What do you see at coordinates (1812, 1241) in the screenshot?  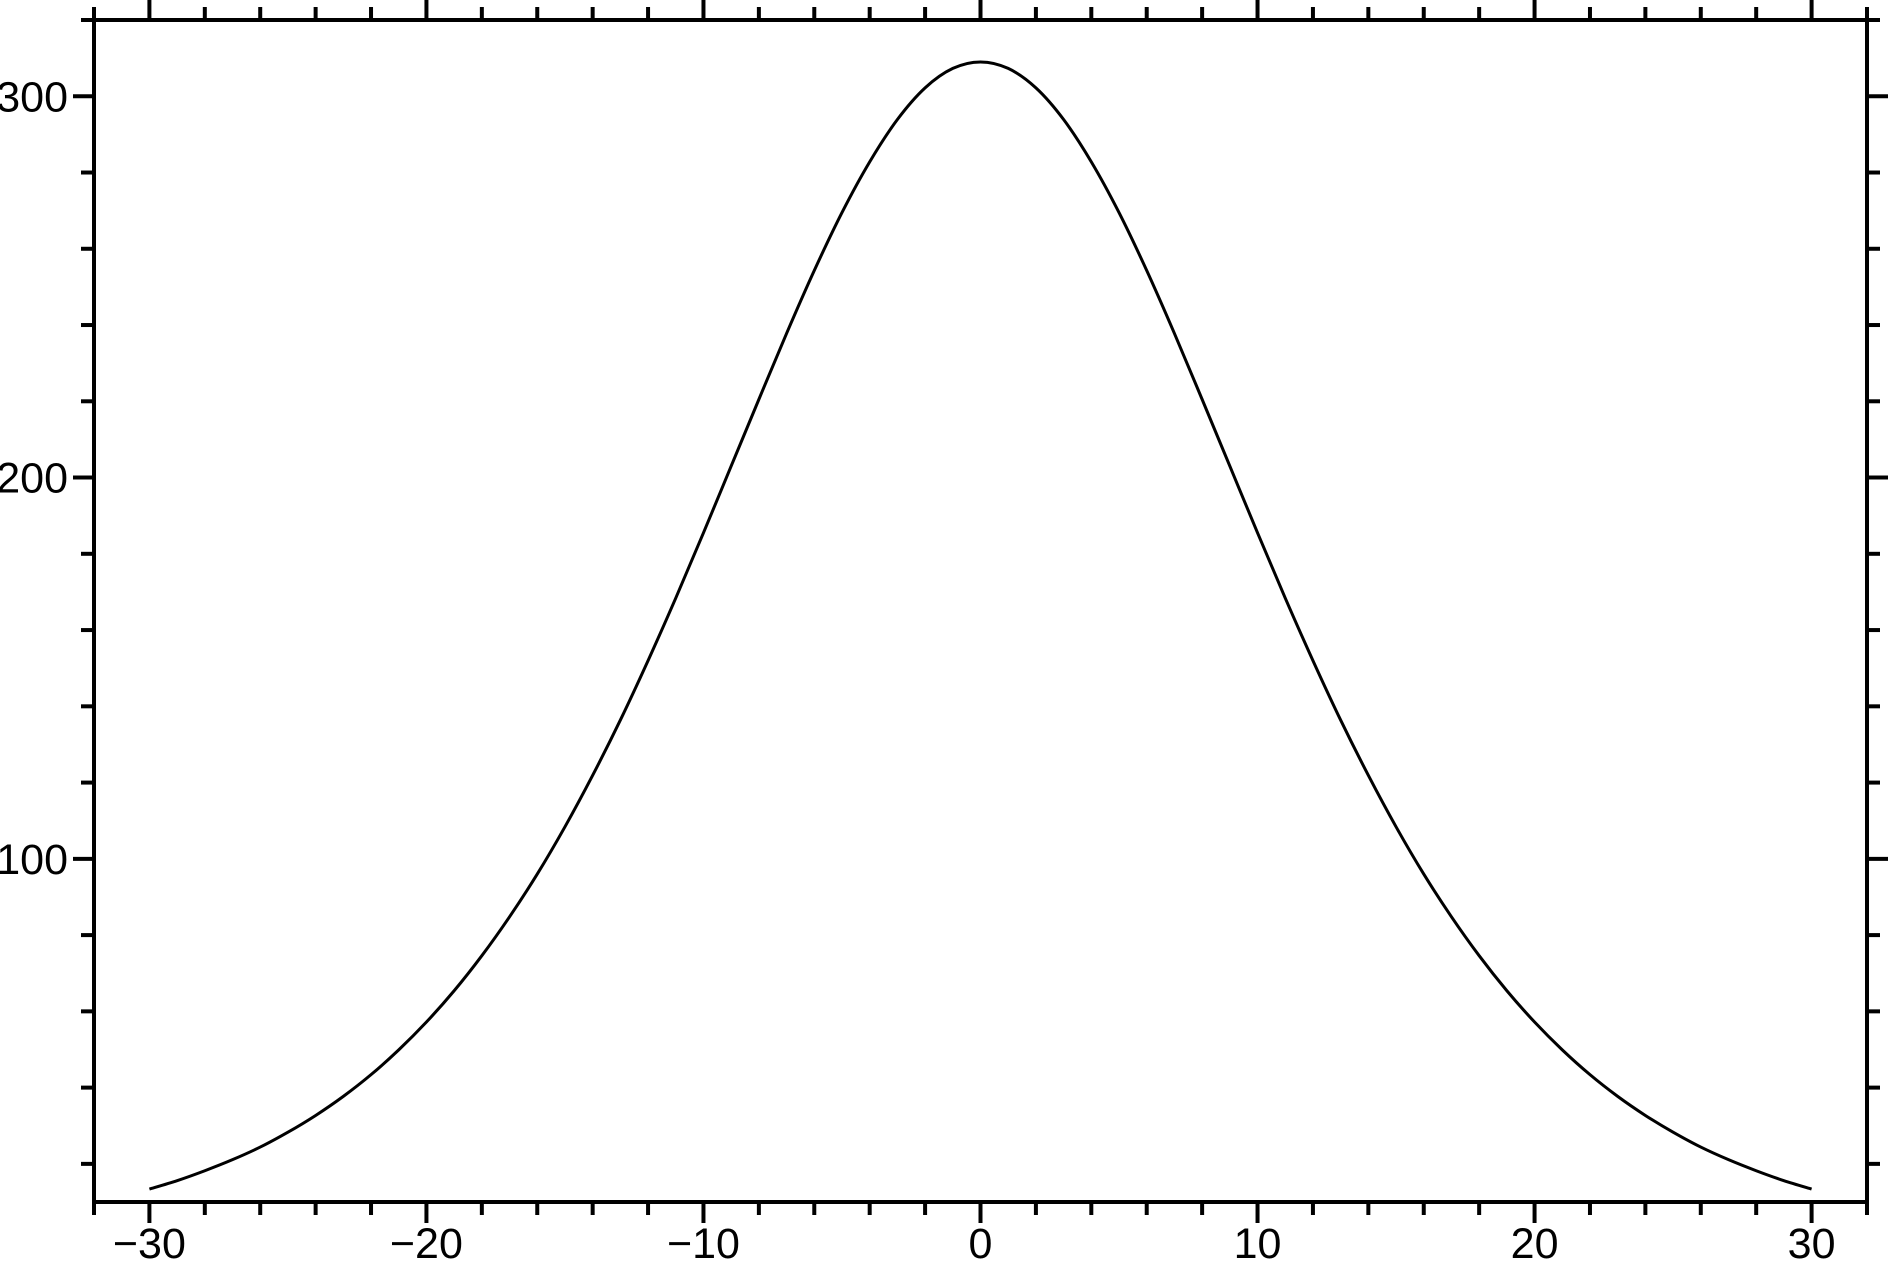 I see `x-tick-label: 30` at bounding box center [1812, 1241].